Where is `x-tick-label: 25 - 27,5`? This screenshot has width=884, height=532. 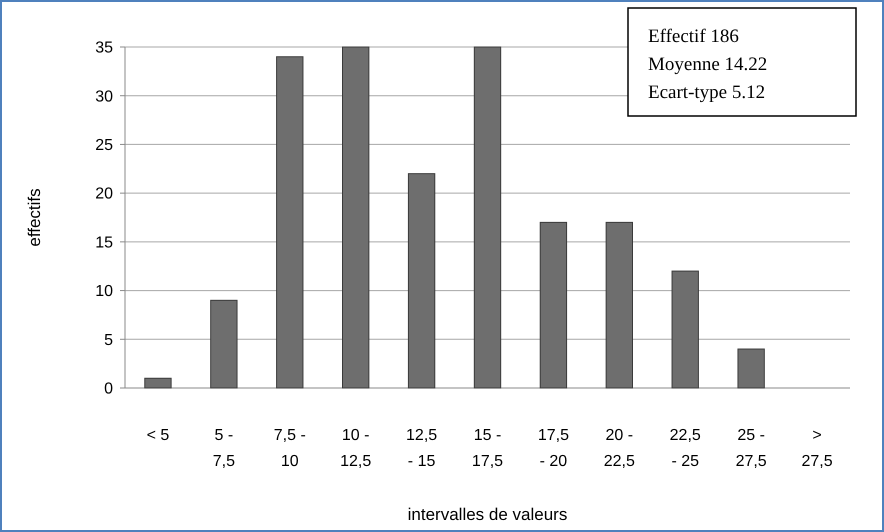 x-tick-label: 25 - 27,5 is located at coordinates (751, 448).